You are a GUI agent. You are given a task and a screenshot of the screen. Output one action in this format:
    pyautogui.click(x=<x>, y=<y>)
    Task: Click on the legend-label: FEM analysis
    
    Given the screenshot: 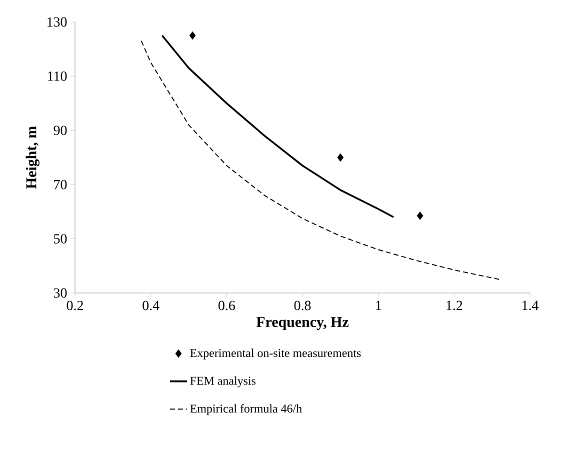 What is the action you would take?
    pyautogui.click(x=223, y=382)
    